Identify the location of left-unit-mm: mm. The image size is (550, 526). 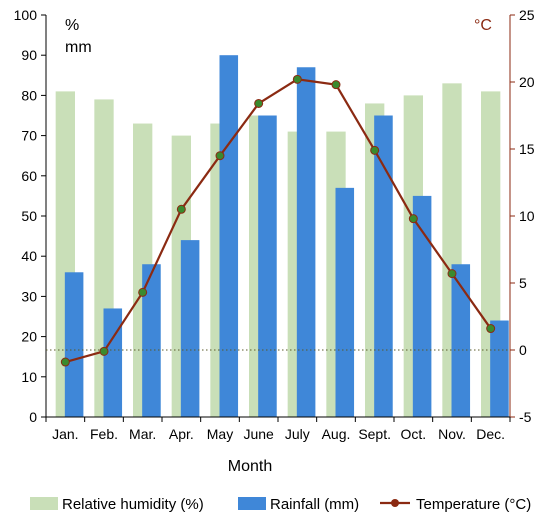
(78, 47).